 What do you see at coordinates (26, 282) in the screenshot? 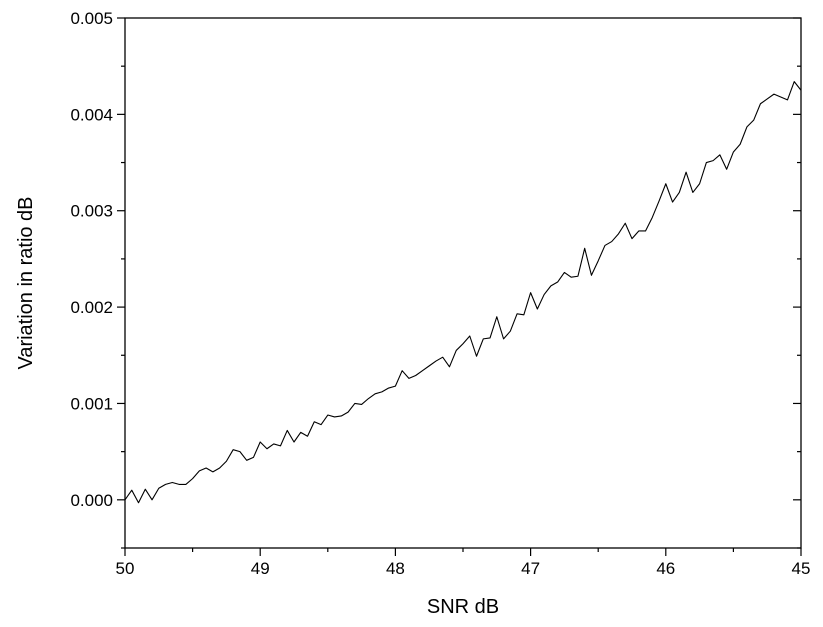
I see `y-axis-label: Variation in ratio dB` at bounding box center [26, 282].